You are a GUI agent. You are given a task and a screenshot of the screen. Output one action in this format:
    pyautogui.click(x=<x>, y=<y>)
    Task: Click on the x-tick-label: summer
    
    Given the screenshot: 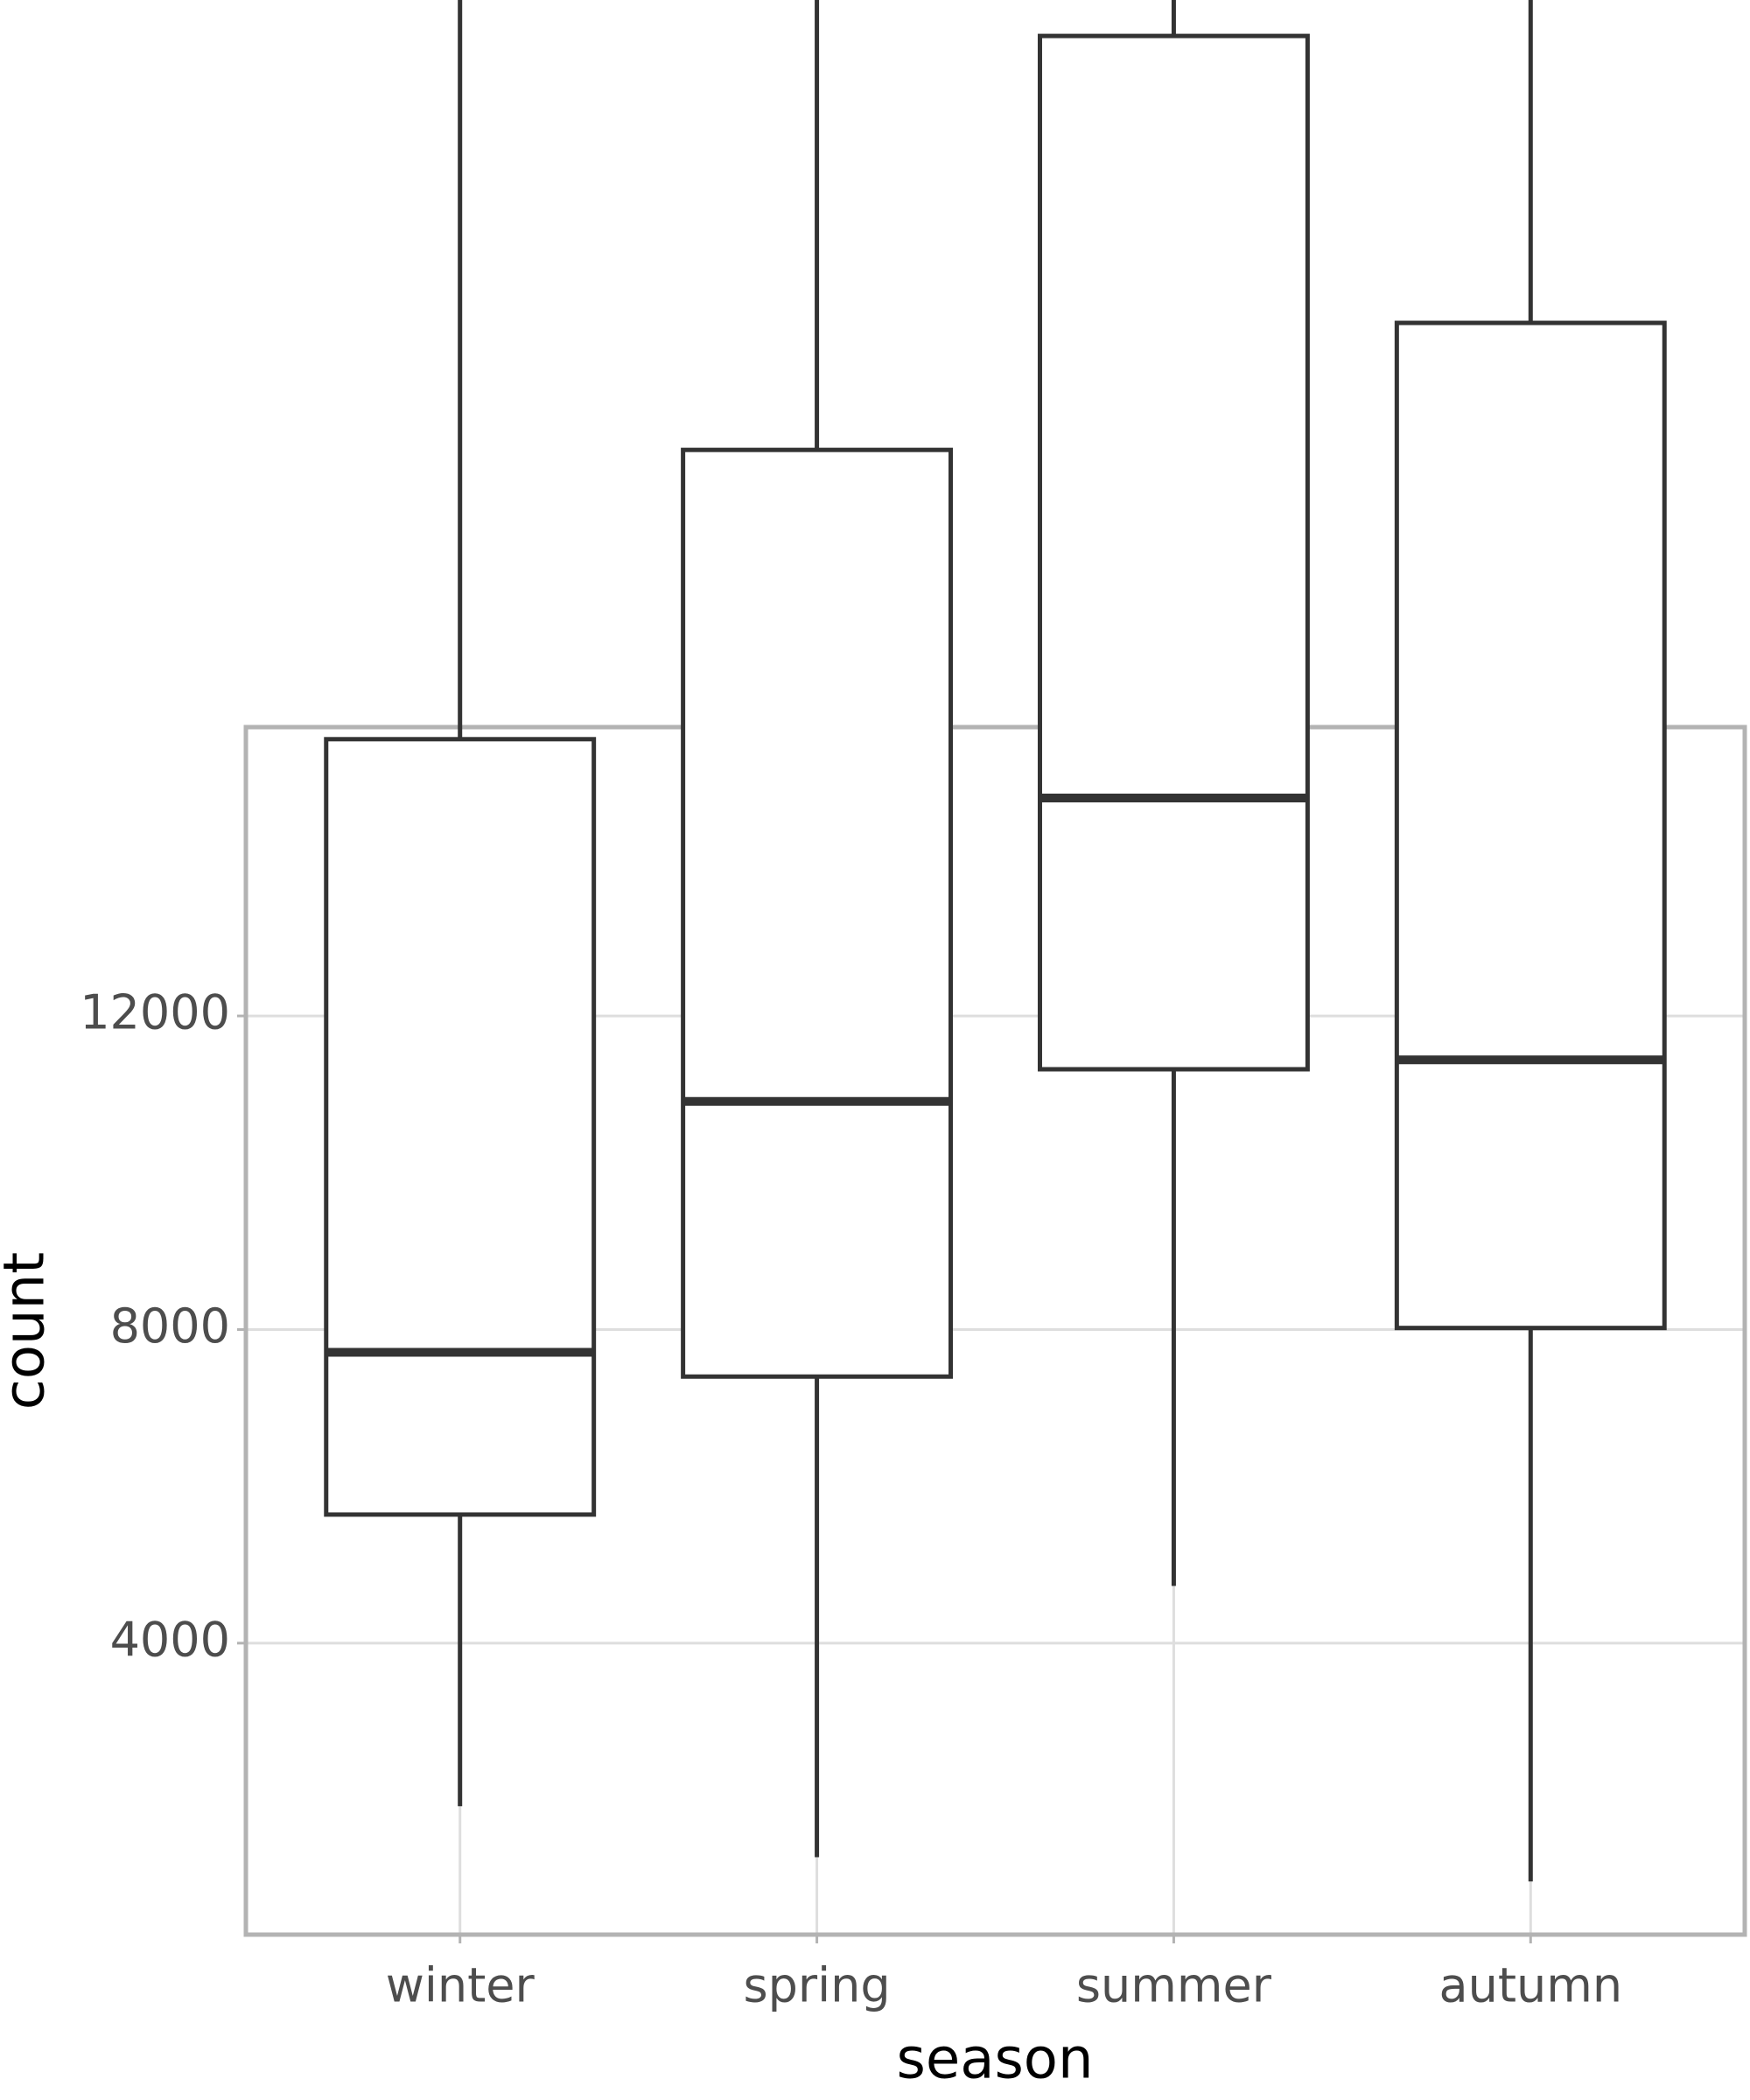 What is the action you would take?
    pyautogui.click(x=1174, y=1985)
    